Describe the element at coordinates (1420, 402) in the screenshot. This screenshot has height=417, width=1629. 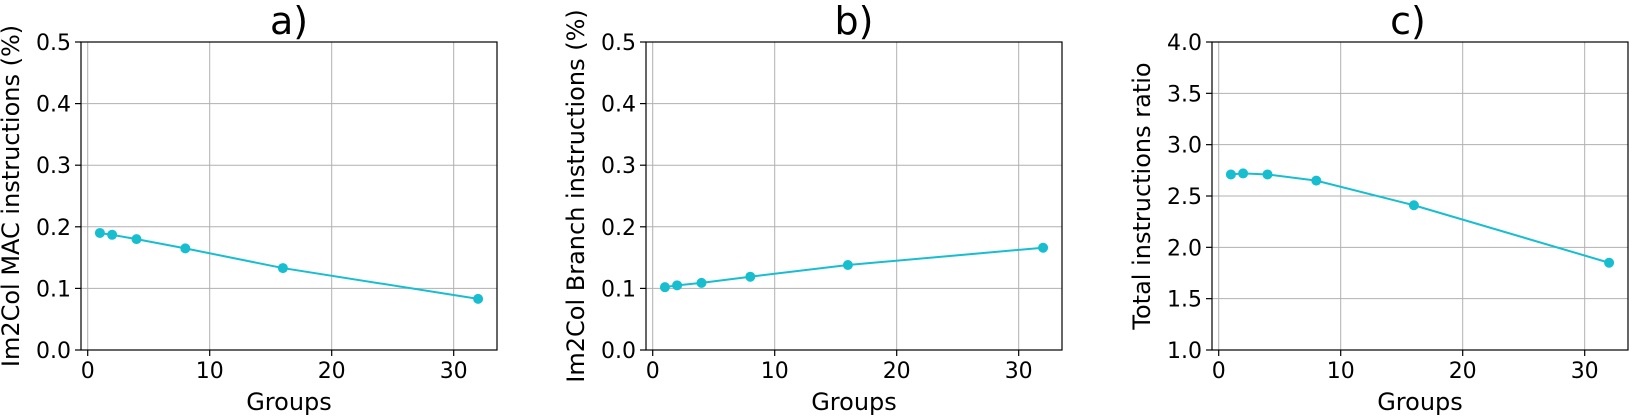
I see `x-axis-label-c: Groups` at that location.